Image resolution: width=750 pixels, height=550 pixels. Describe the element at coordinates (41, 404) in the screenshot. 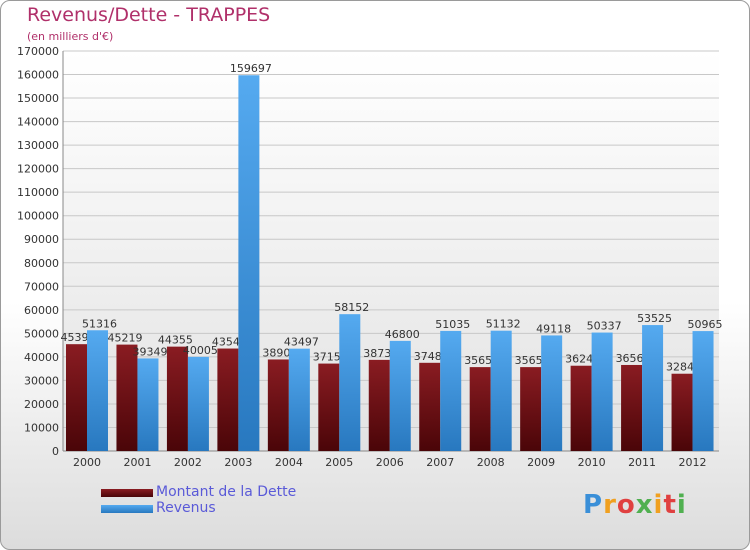

I see `y-tick-label: 20000` at that location.